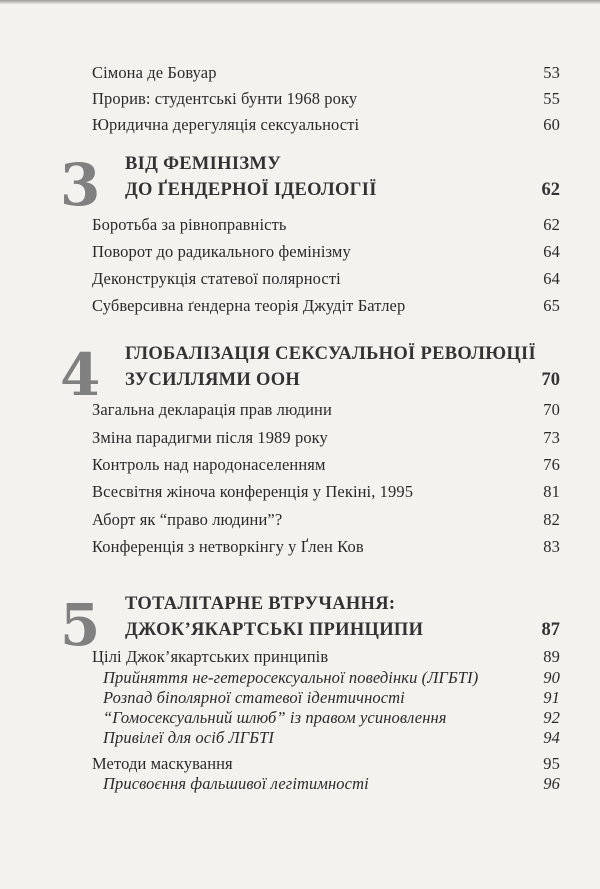 The height and width of the screenshot is (889, 600). Describe the element at coordinates (213, 380) in the screenshot. I see `chapter-title-line2: ЗУСИЛЛЯМИ ООН` at that location.